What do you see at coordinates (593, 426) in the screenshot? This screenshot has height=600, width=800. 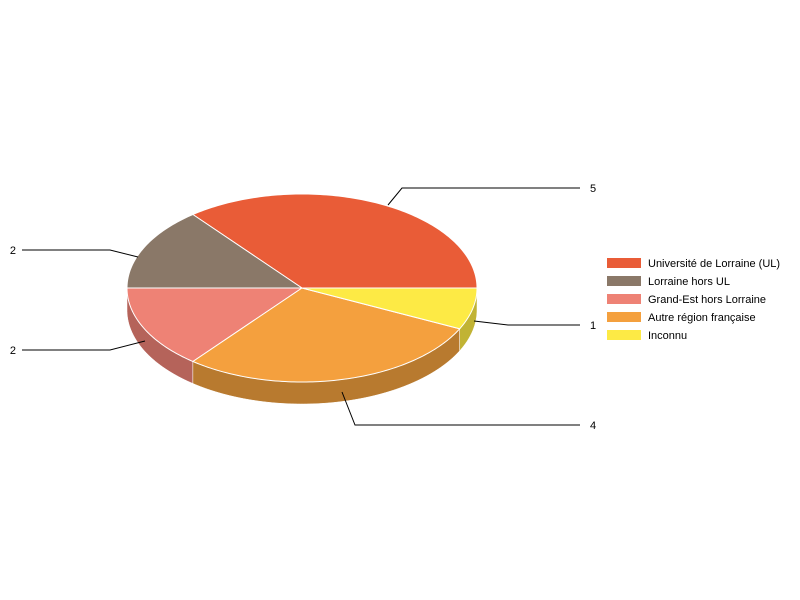 I see `data-label: 4` at bounding box center [593, 426].